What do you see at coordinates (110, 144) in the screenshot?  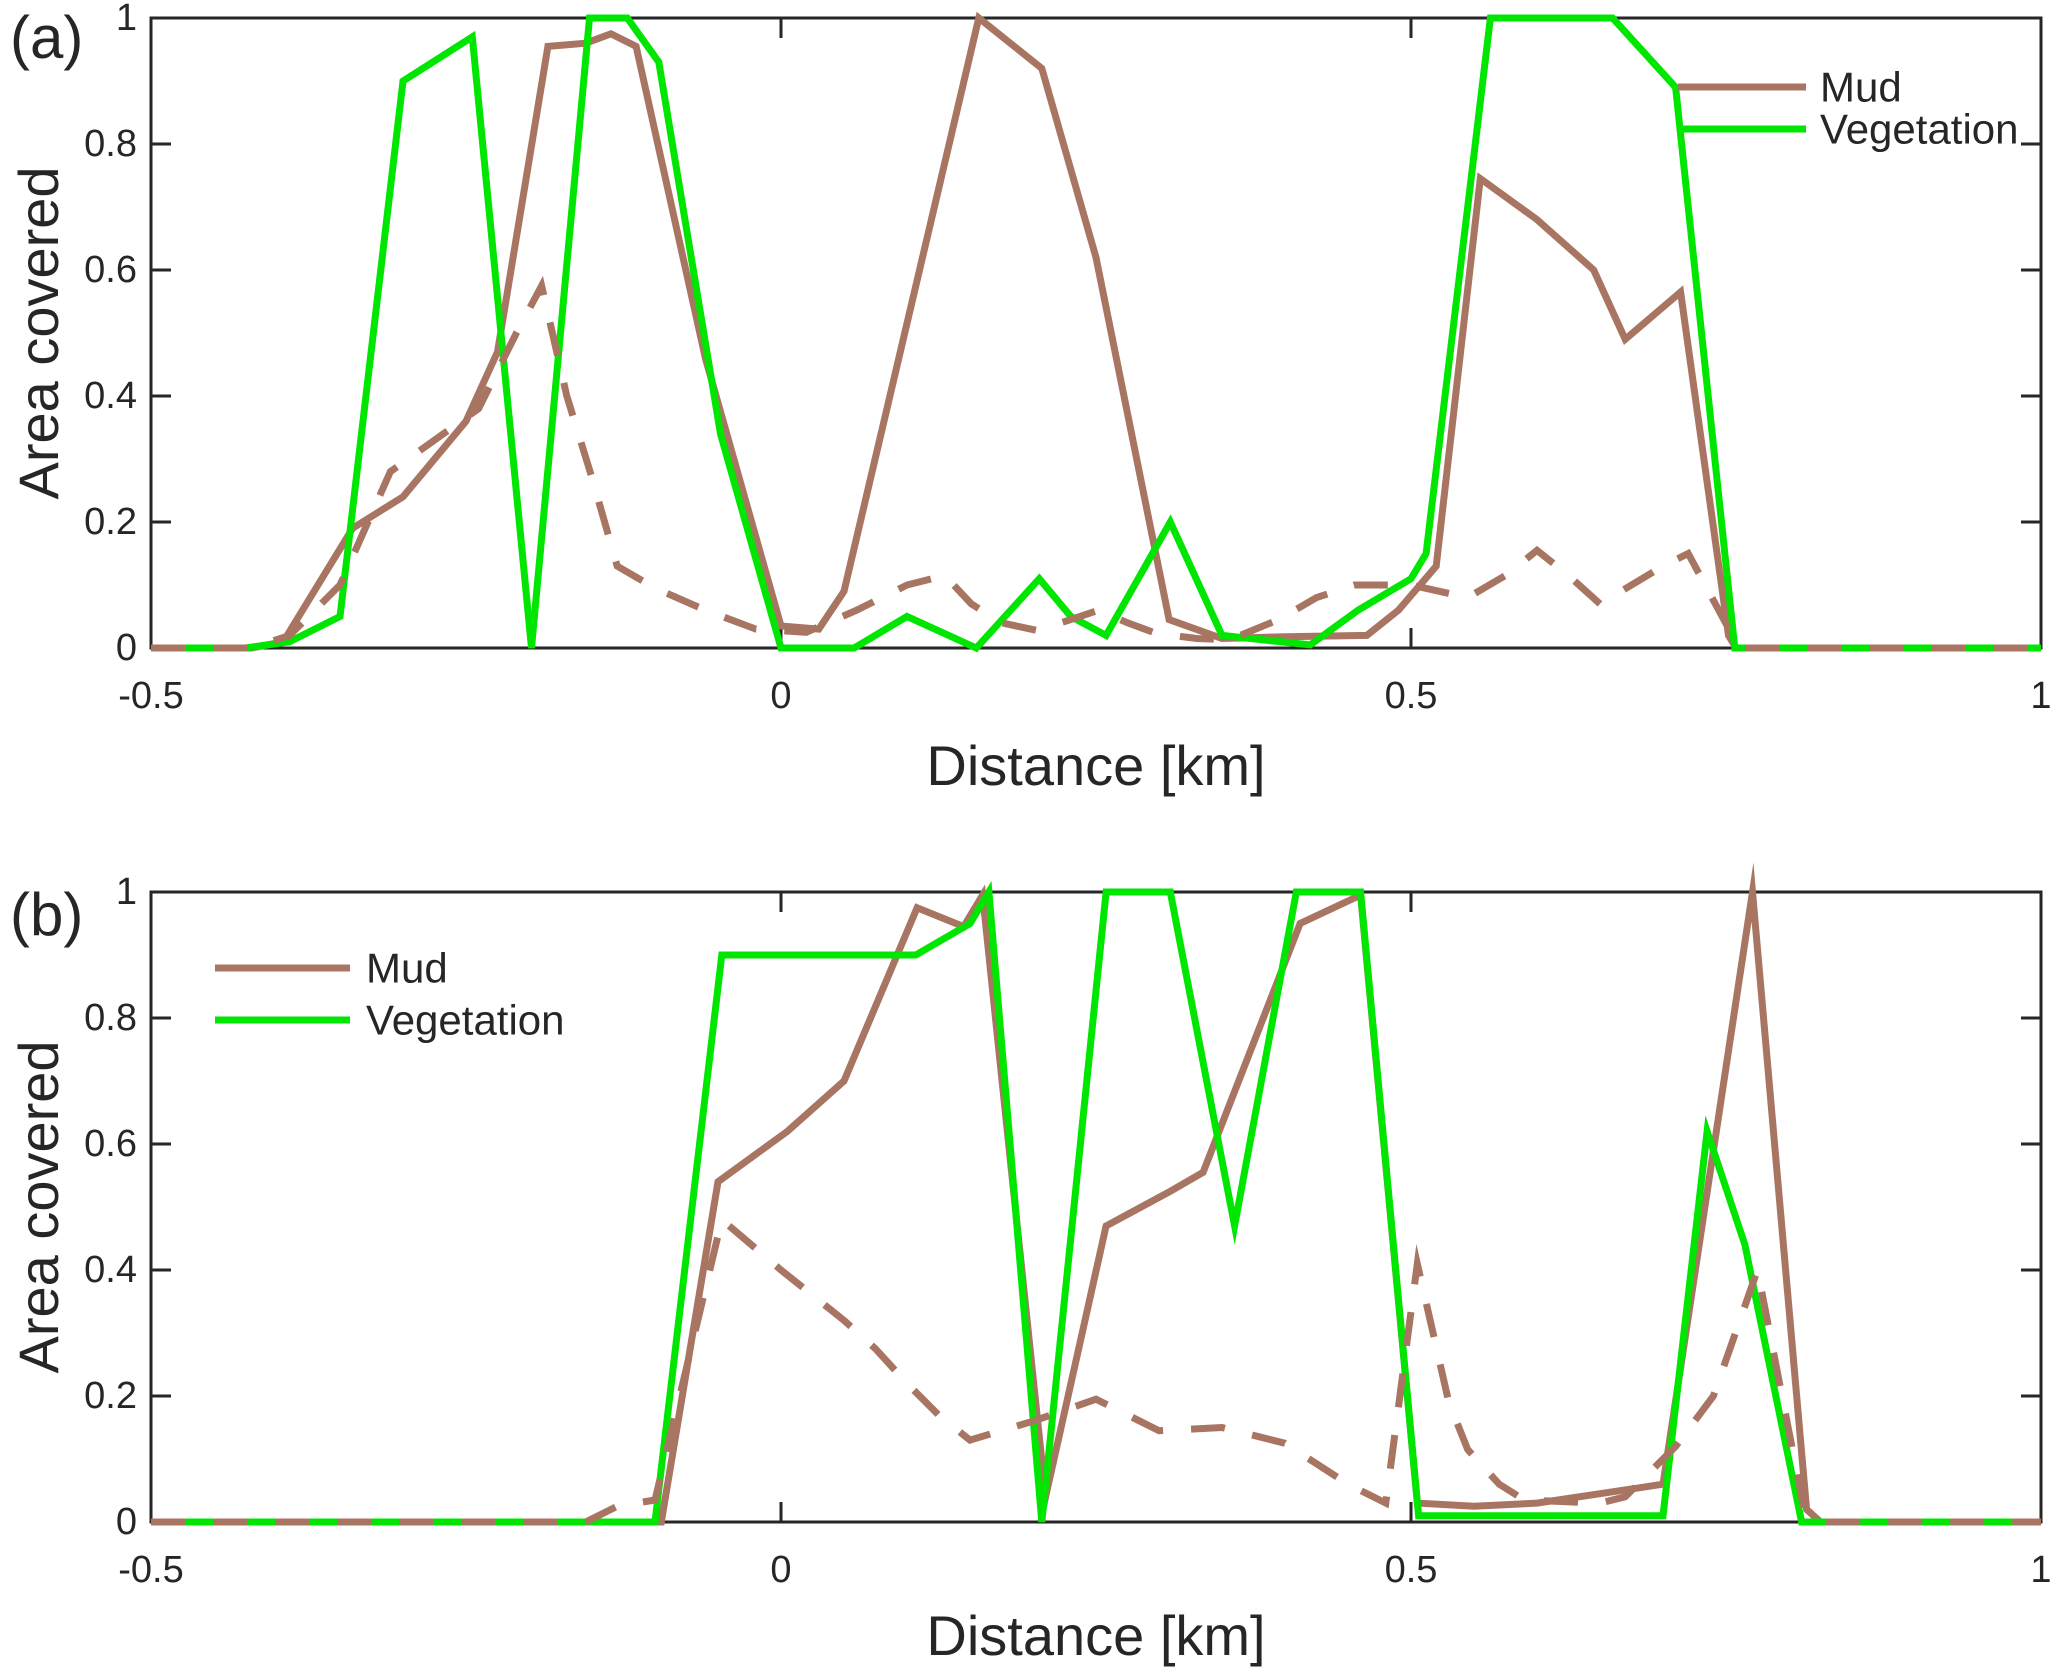 I see `y-tick-label-a: 0.8` at bounding box center [110, 144].